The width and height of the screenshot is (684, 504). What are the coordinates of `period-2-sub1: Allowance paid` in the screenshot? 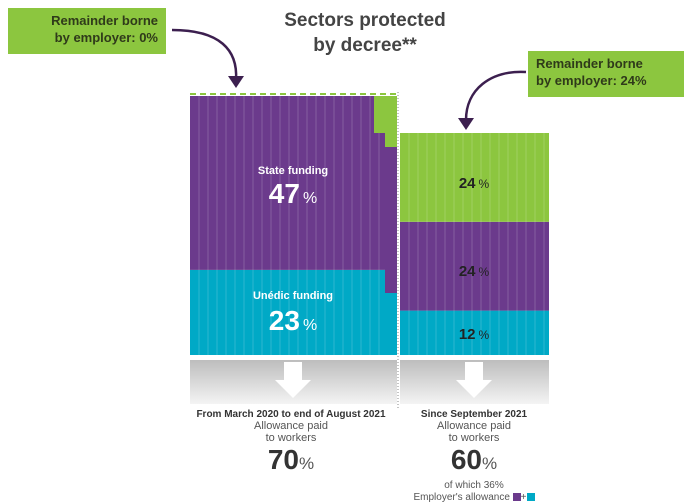 It's located at (474, 426).